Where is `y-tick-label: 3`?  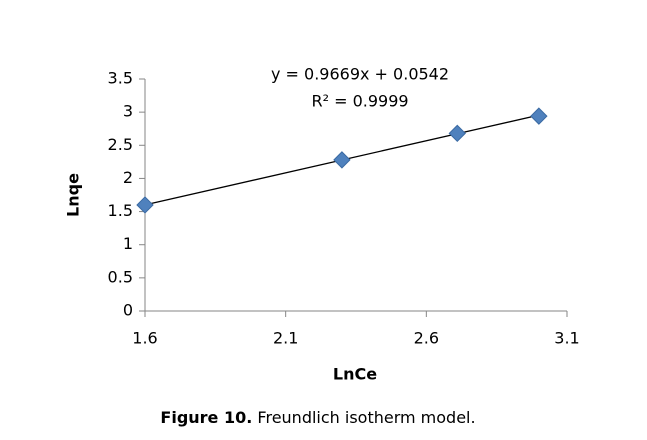
y-tick-label: 3 is located at coordinates (128, 111).